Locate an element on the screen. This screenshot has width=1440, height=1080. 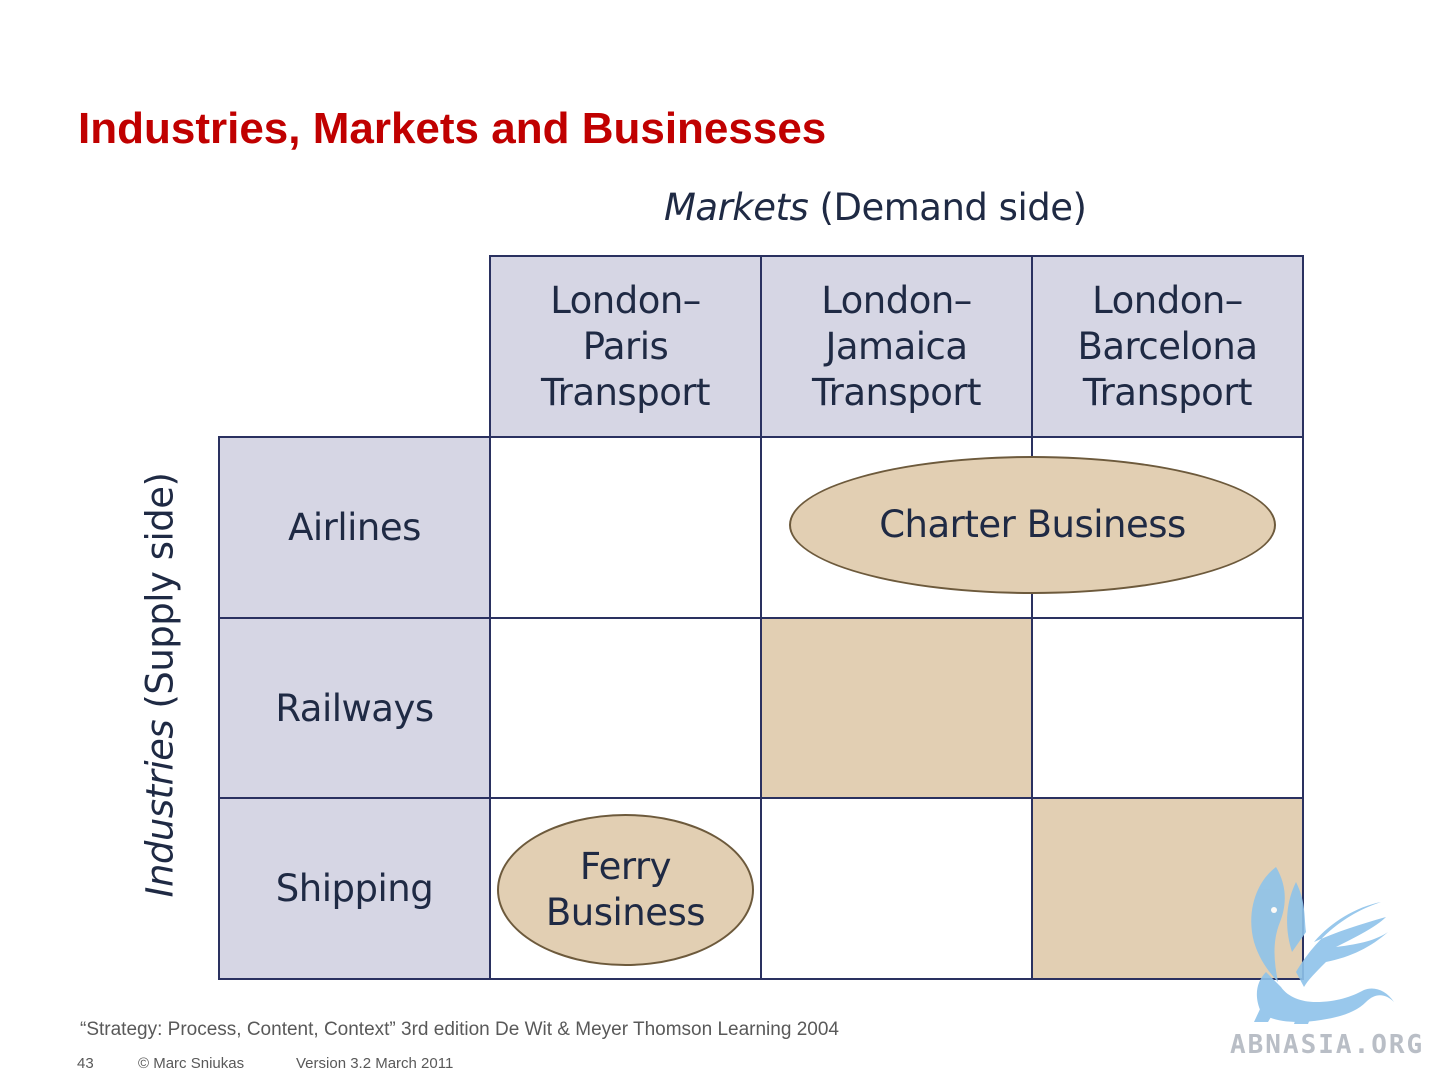
row-header-railways: Railways is located at coordinates (354, 708).